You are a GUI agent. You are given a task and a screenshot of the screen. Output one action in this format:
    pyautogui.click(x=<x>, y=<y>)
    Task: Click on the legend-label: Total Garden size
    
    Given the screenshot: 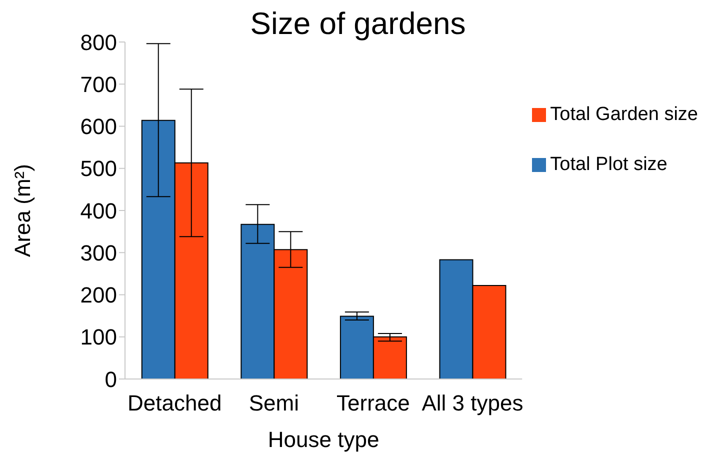 What is the action you would take?
    pyautogui.click(x=624, y=114)
    